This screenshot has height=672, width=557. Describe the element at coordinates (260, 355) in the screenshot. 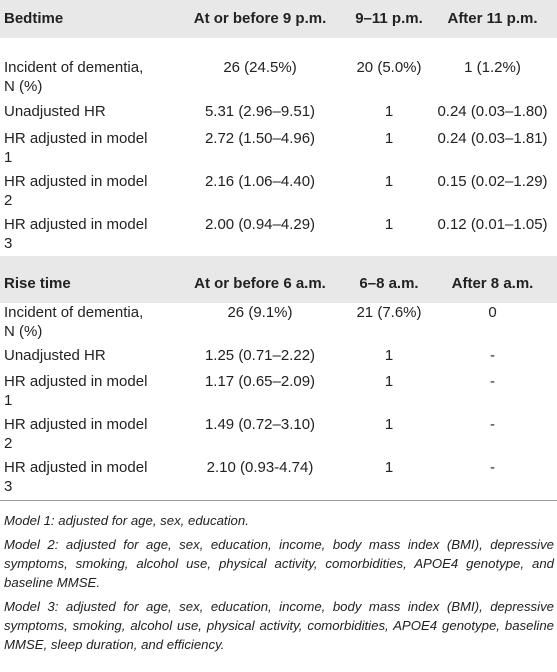

I see `table-cell: 1.25 (0.71–2.22)` at that location.